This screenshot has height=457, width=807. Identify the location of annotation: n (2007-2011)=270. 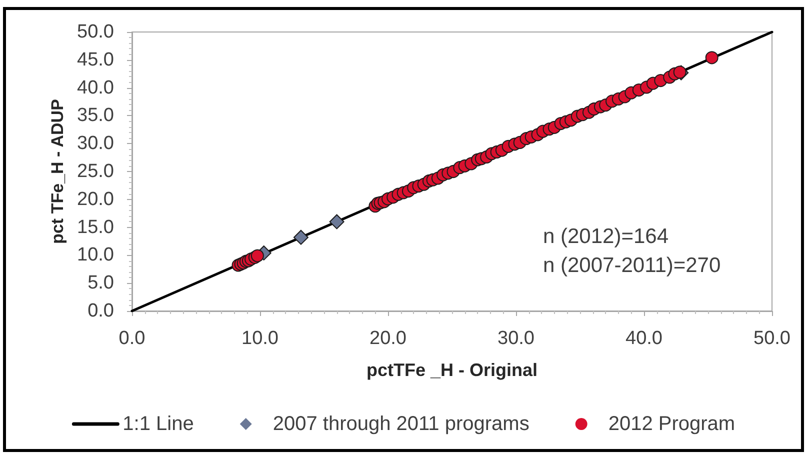
(632, 265).